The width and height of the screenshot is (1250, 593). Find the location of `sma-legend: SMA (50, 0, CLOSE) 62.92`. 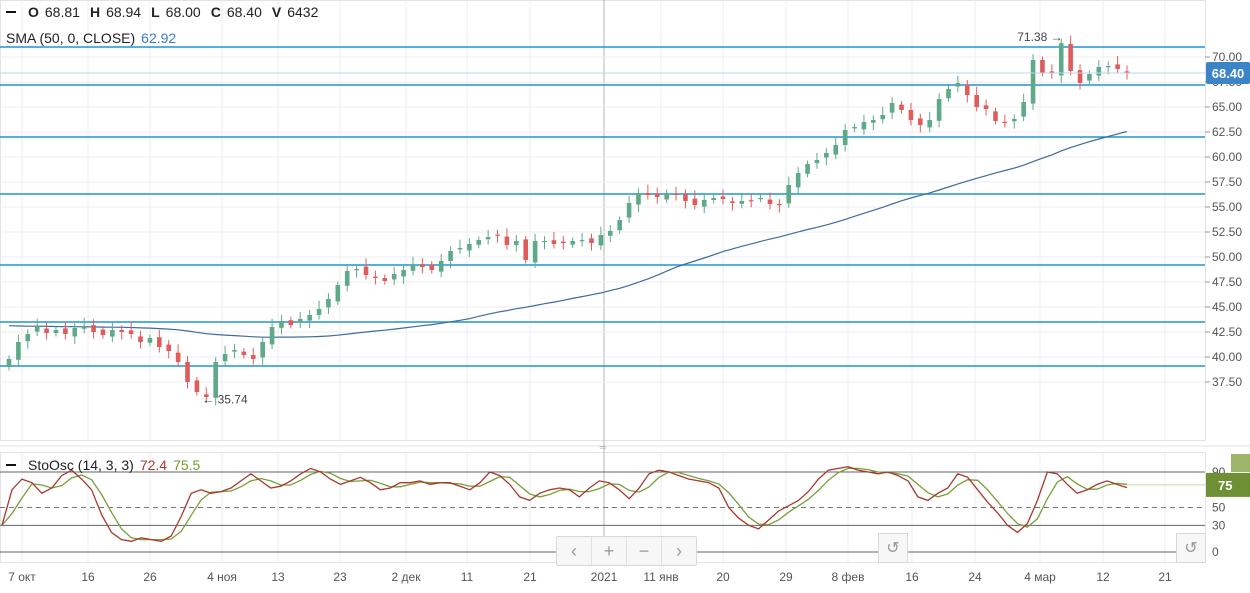

sma-legend: SMA (50, 0, CLOSE) 62.92 is located at coordinates (91, 38).